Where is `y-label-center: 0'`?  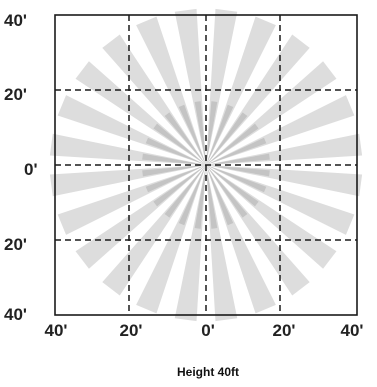 y-label-center: 0' is located at coordinates (31, 169).